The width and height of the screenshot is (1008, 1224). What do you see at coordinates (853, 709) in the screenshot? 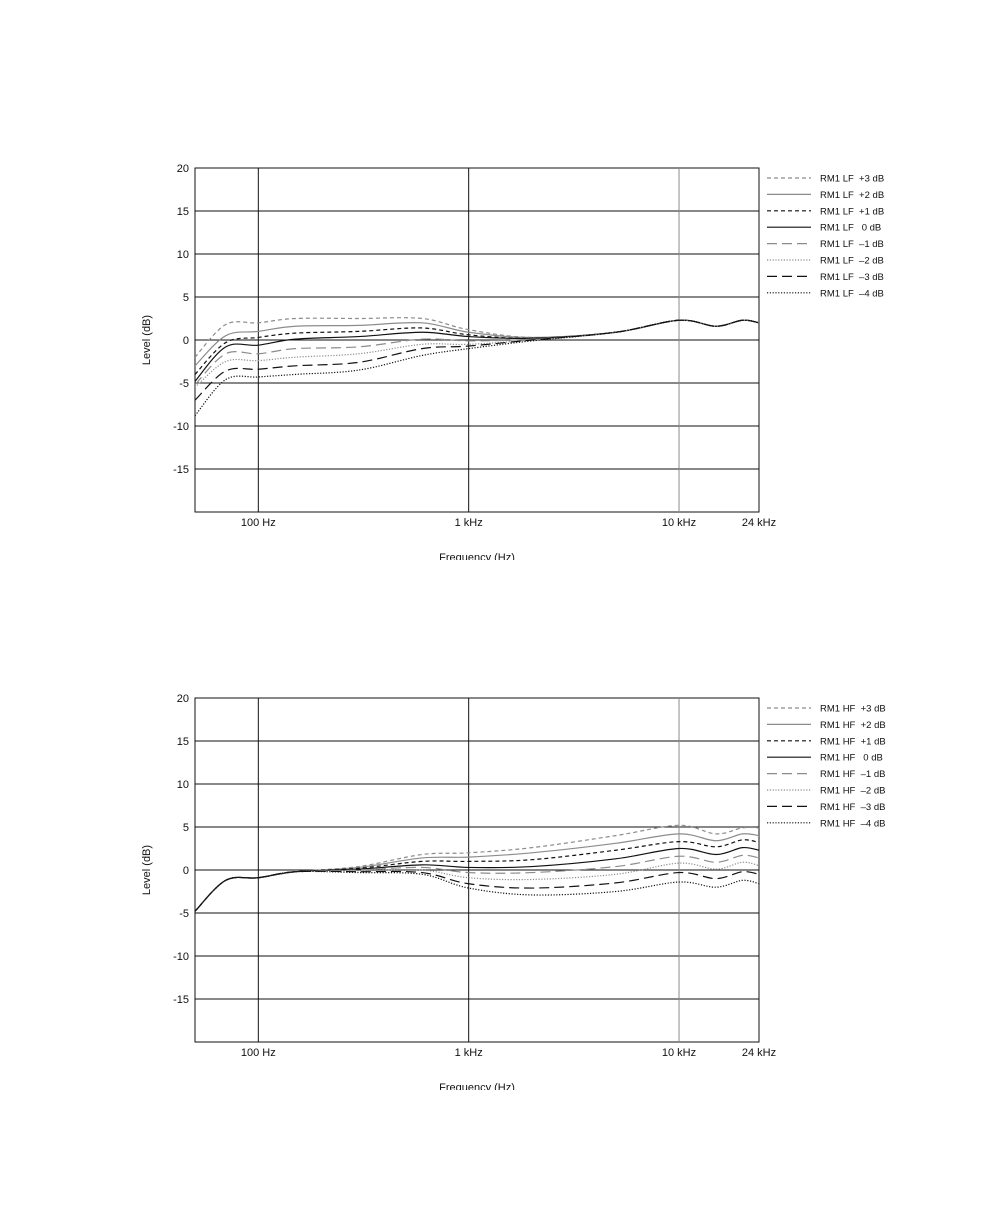
I see `legend-label: RM1 HF +3 dB` at bounding box center [853, 709].